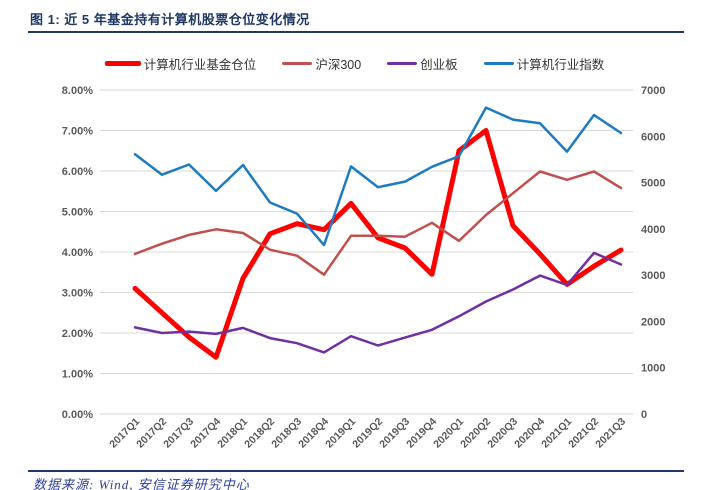 The width and height of the screenshot is (709, 490). What do you see at coordinates (653, 276) in the screenshot?
I see `right-axis-tick-label: 3000` at bounding box center [653, 276].